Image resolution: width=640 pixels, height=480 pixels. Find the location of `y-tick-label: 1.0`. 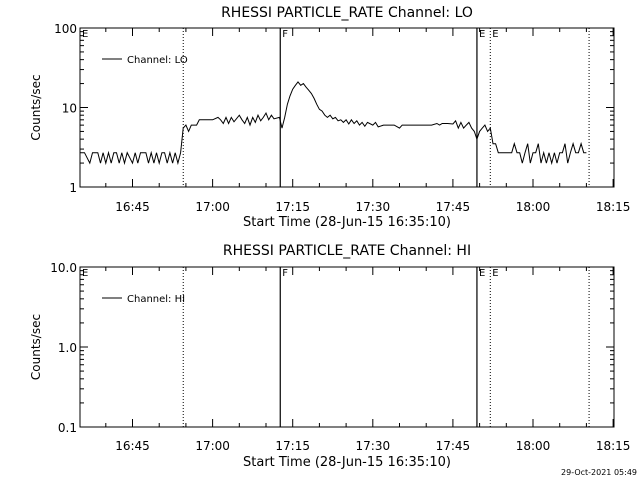

y-tick-label: 1.0 is located at coordinates (67, 348).